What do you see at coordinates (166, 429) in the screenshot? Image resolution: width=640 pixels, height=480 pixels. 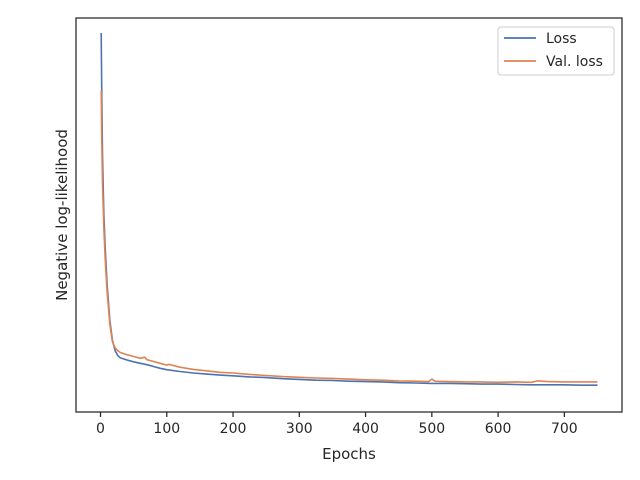 I see `x-tick-label-100: 100` at bounding box center [166, 429].